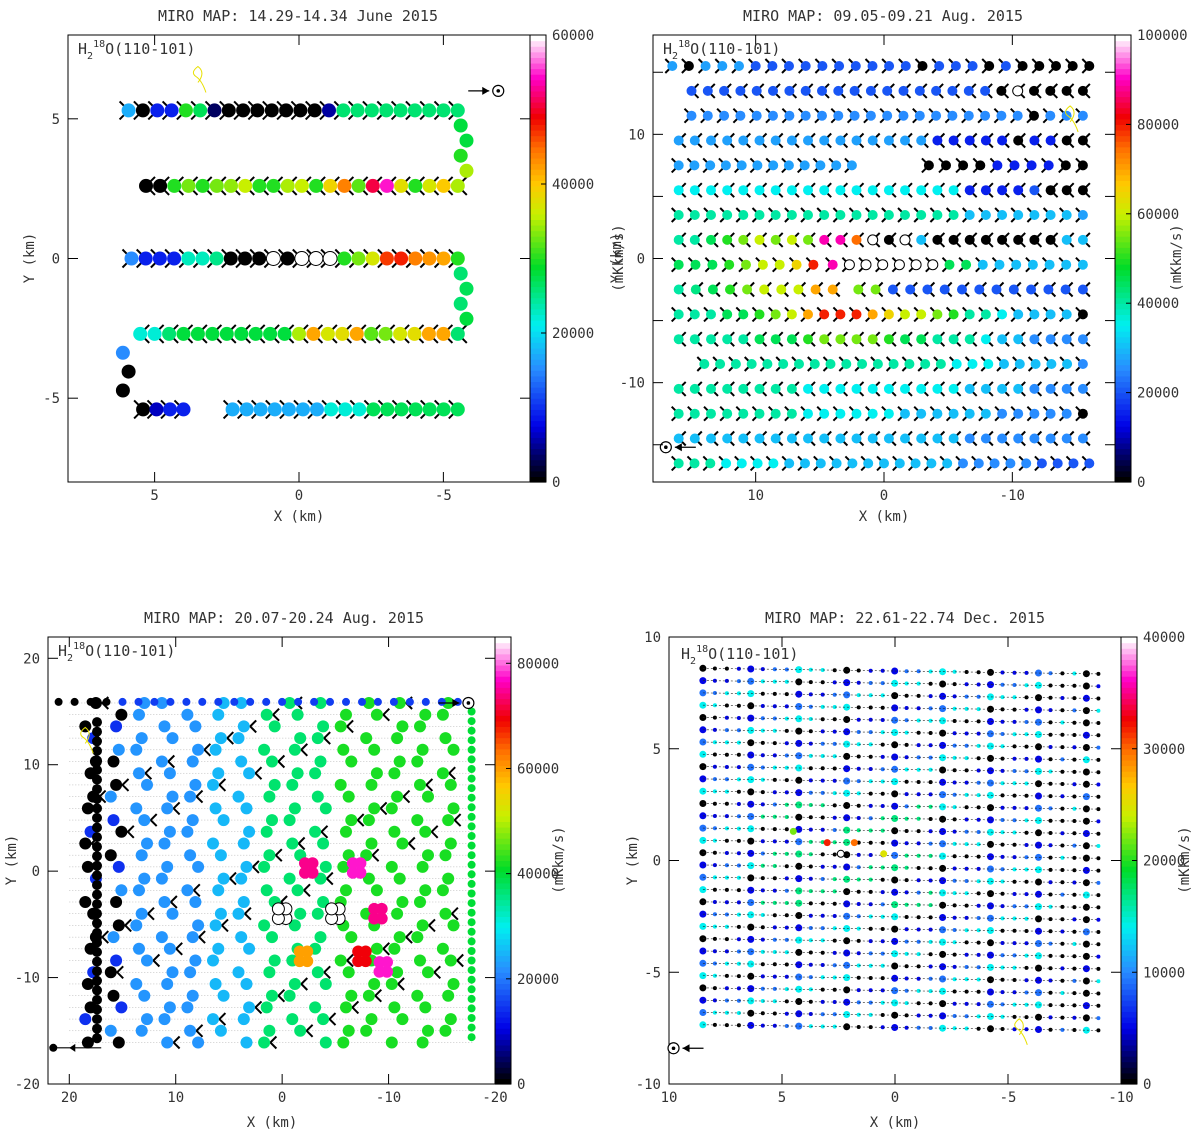  What do you see at coordinates (31, 659) in the screenshot?
I see `y-tick-label: 20` at bounding box center [31, 659].